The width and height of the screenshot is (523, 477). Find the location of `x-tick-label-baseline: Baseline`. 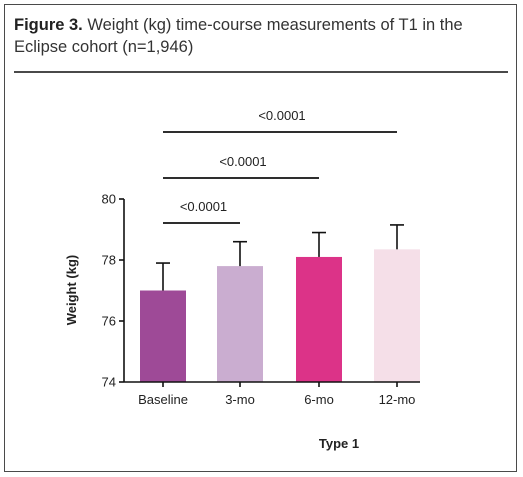

x-tick-label-baseline: Baseline is located at coordinates (163, 399).